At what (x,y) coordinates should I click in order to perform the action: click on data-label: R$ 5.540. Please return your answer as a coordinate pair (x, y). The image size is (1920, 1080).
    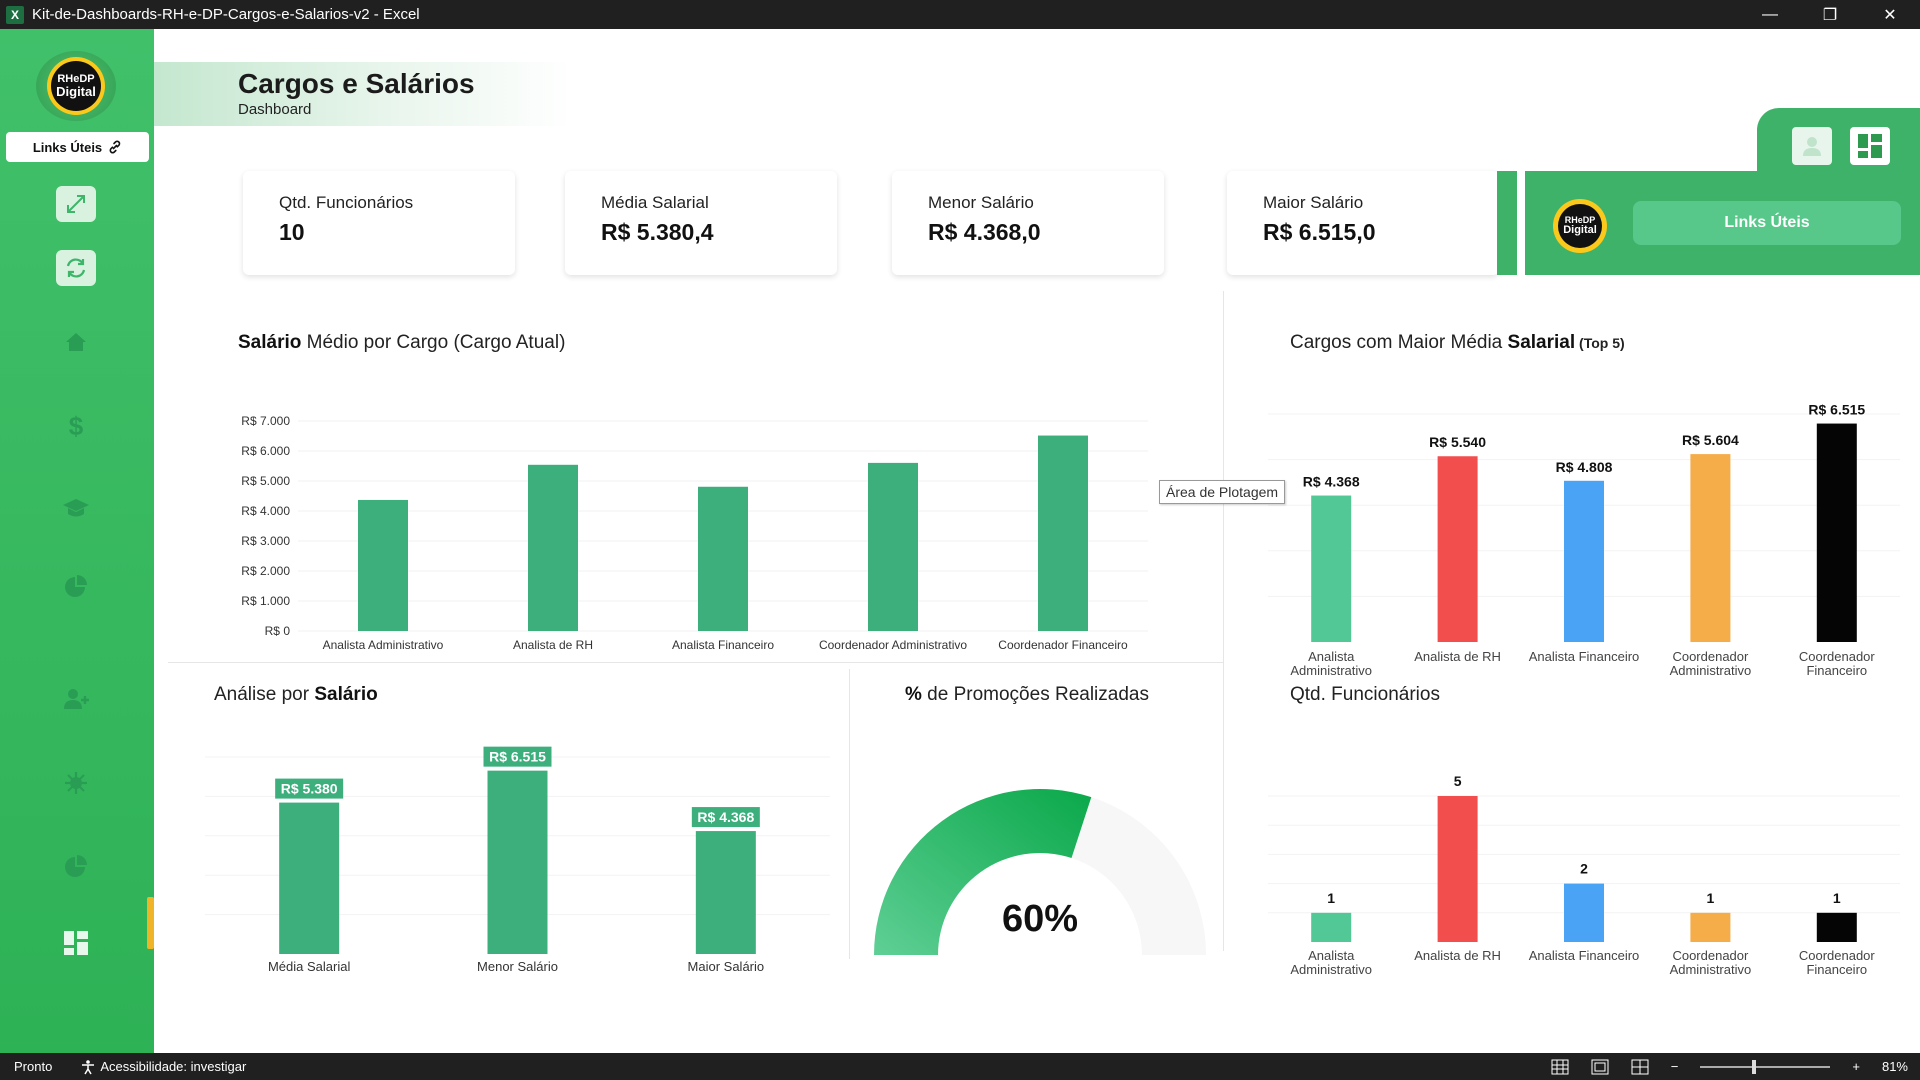
    Looking at the image, I should click on (1457, 442).